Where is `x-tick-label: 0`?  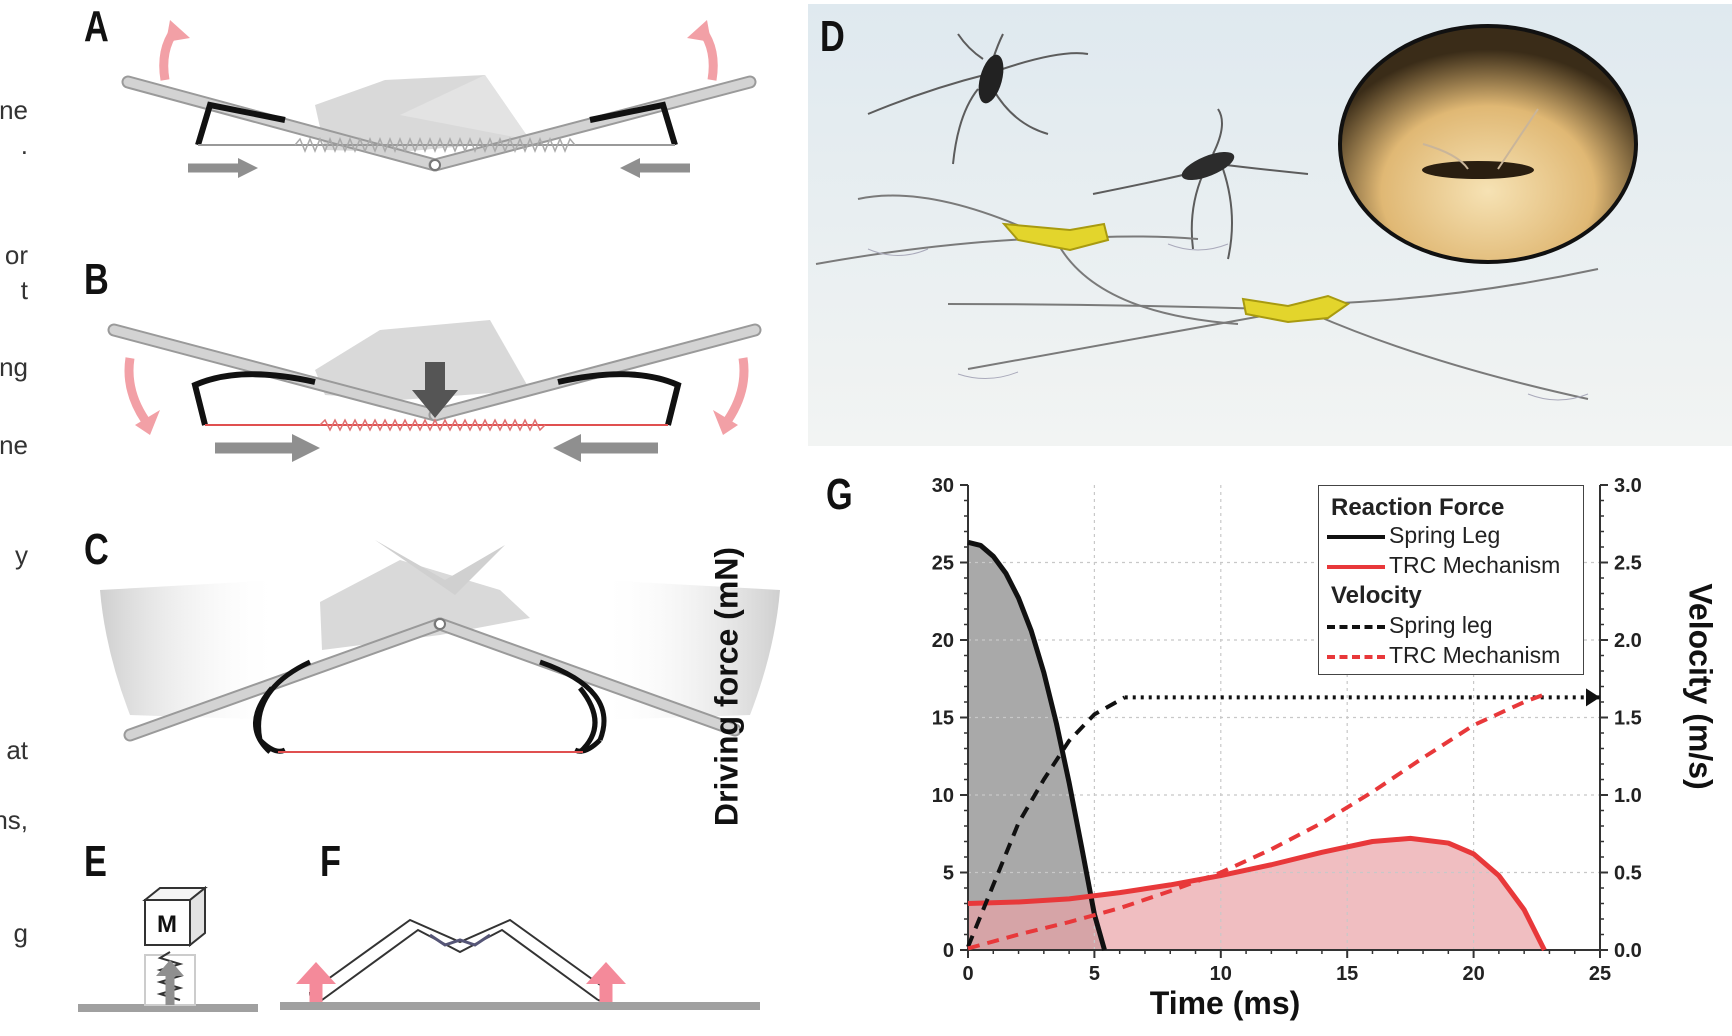 x-tick-label: 0 is located at coordinates (967, 974).